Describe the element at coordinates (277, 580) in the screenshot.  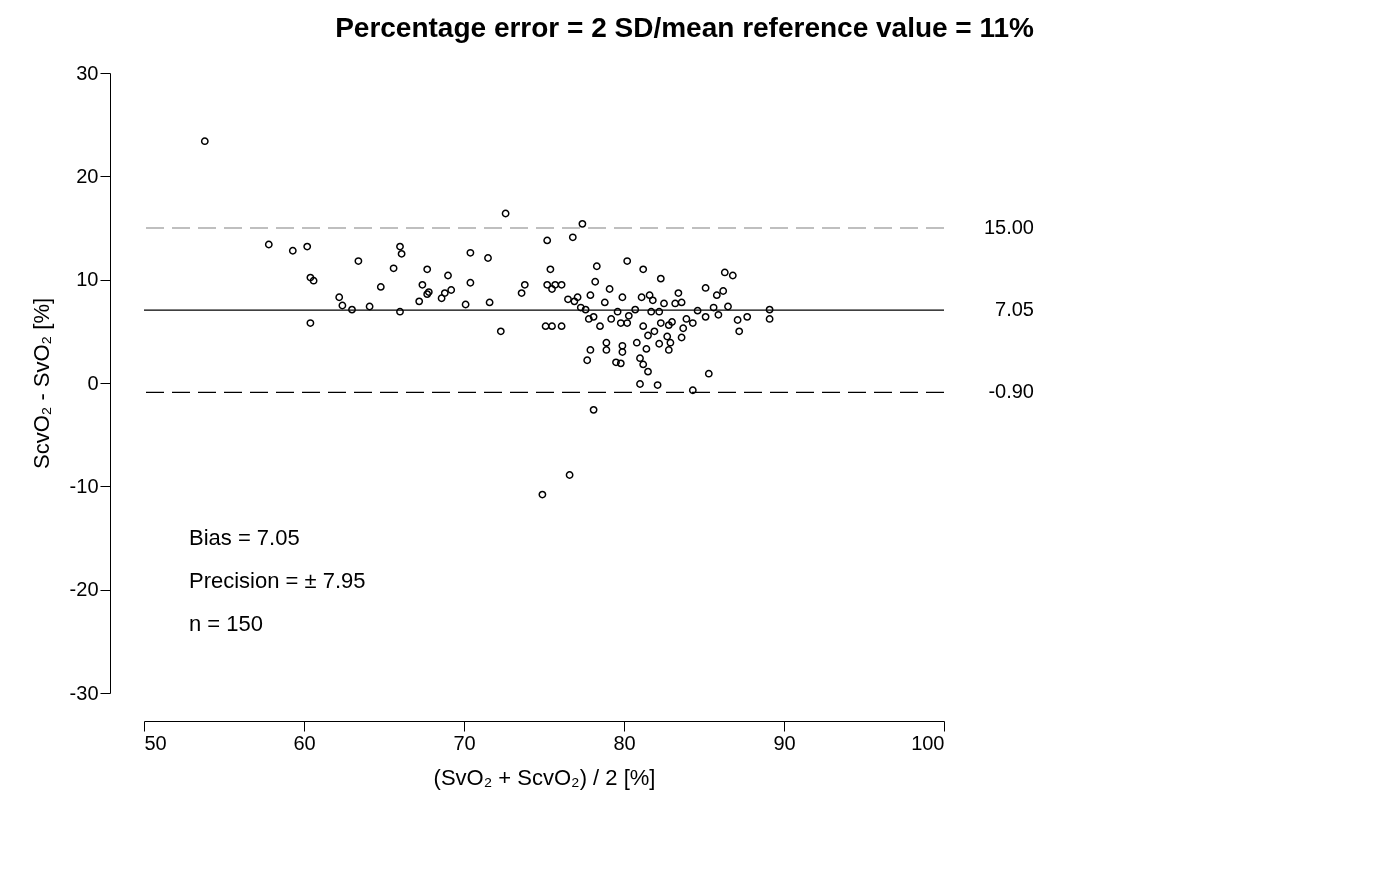
I see `annotation: Precision = ± 7.95` at that location.